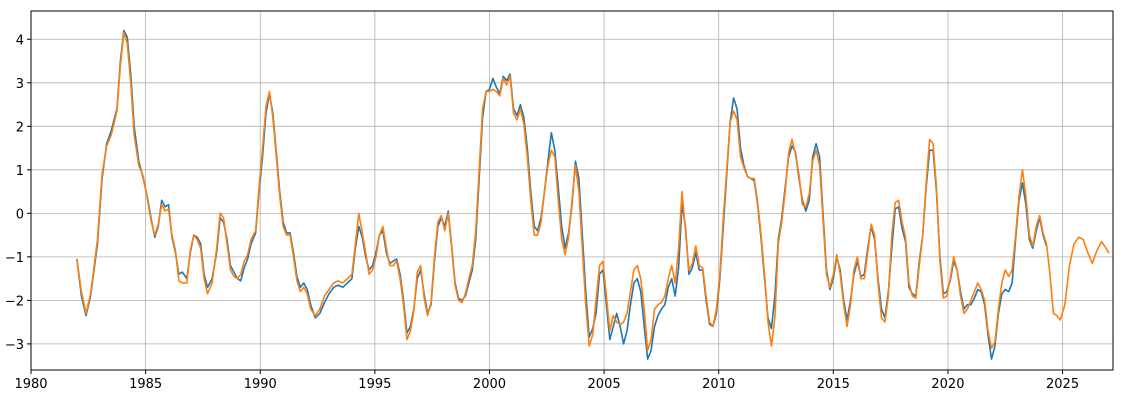  I want to click on y-tick-label: −1, so click(14, 258).